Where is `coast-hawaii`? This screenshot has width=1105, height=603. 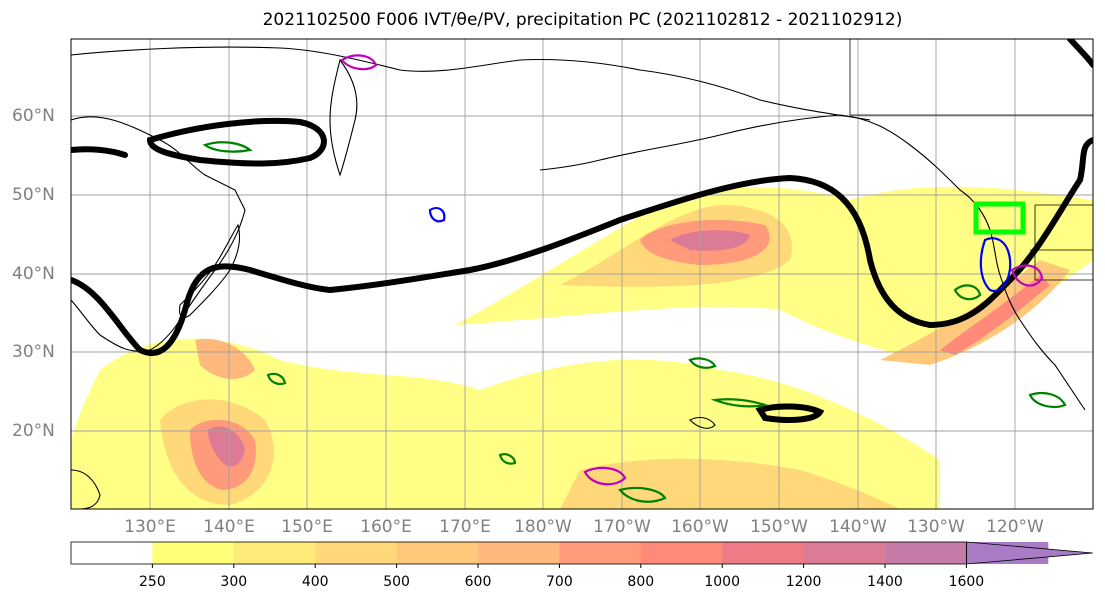 coast-hawaii is located at coordinates (702, 422).